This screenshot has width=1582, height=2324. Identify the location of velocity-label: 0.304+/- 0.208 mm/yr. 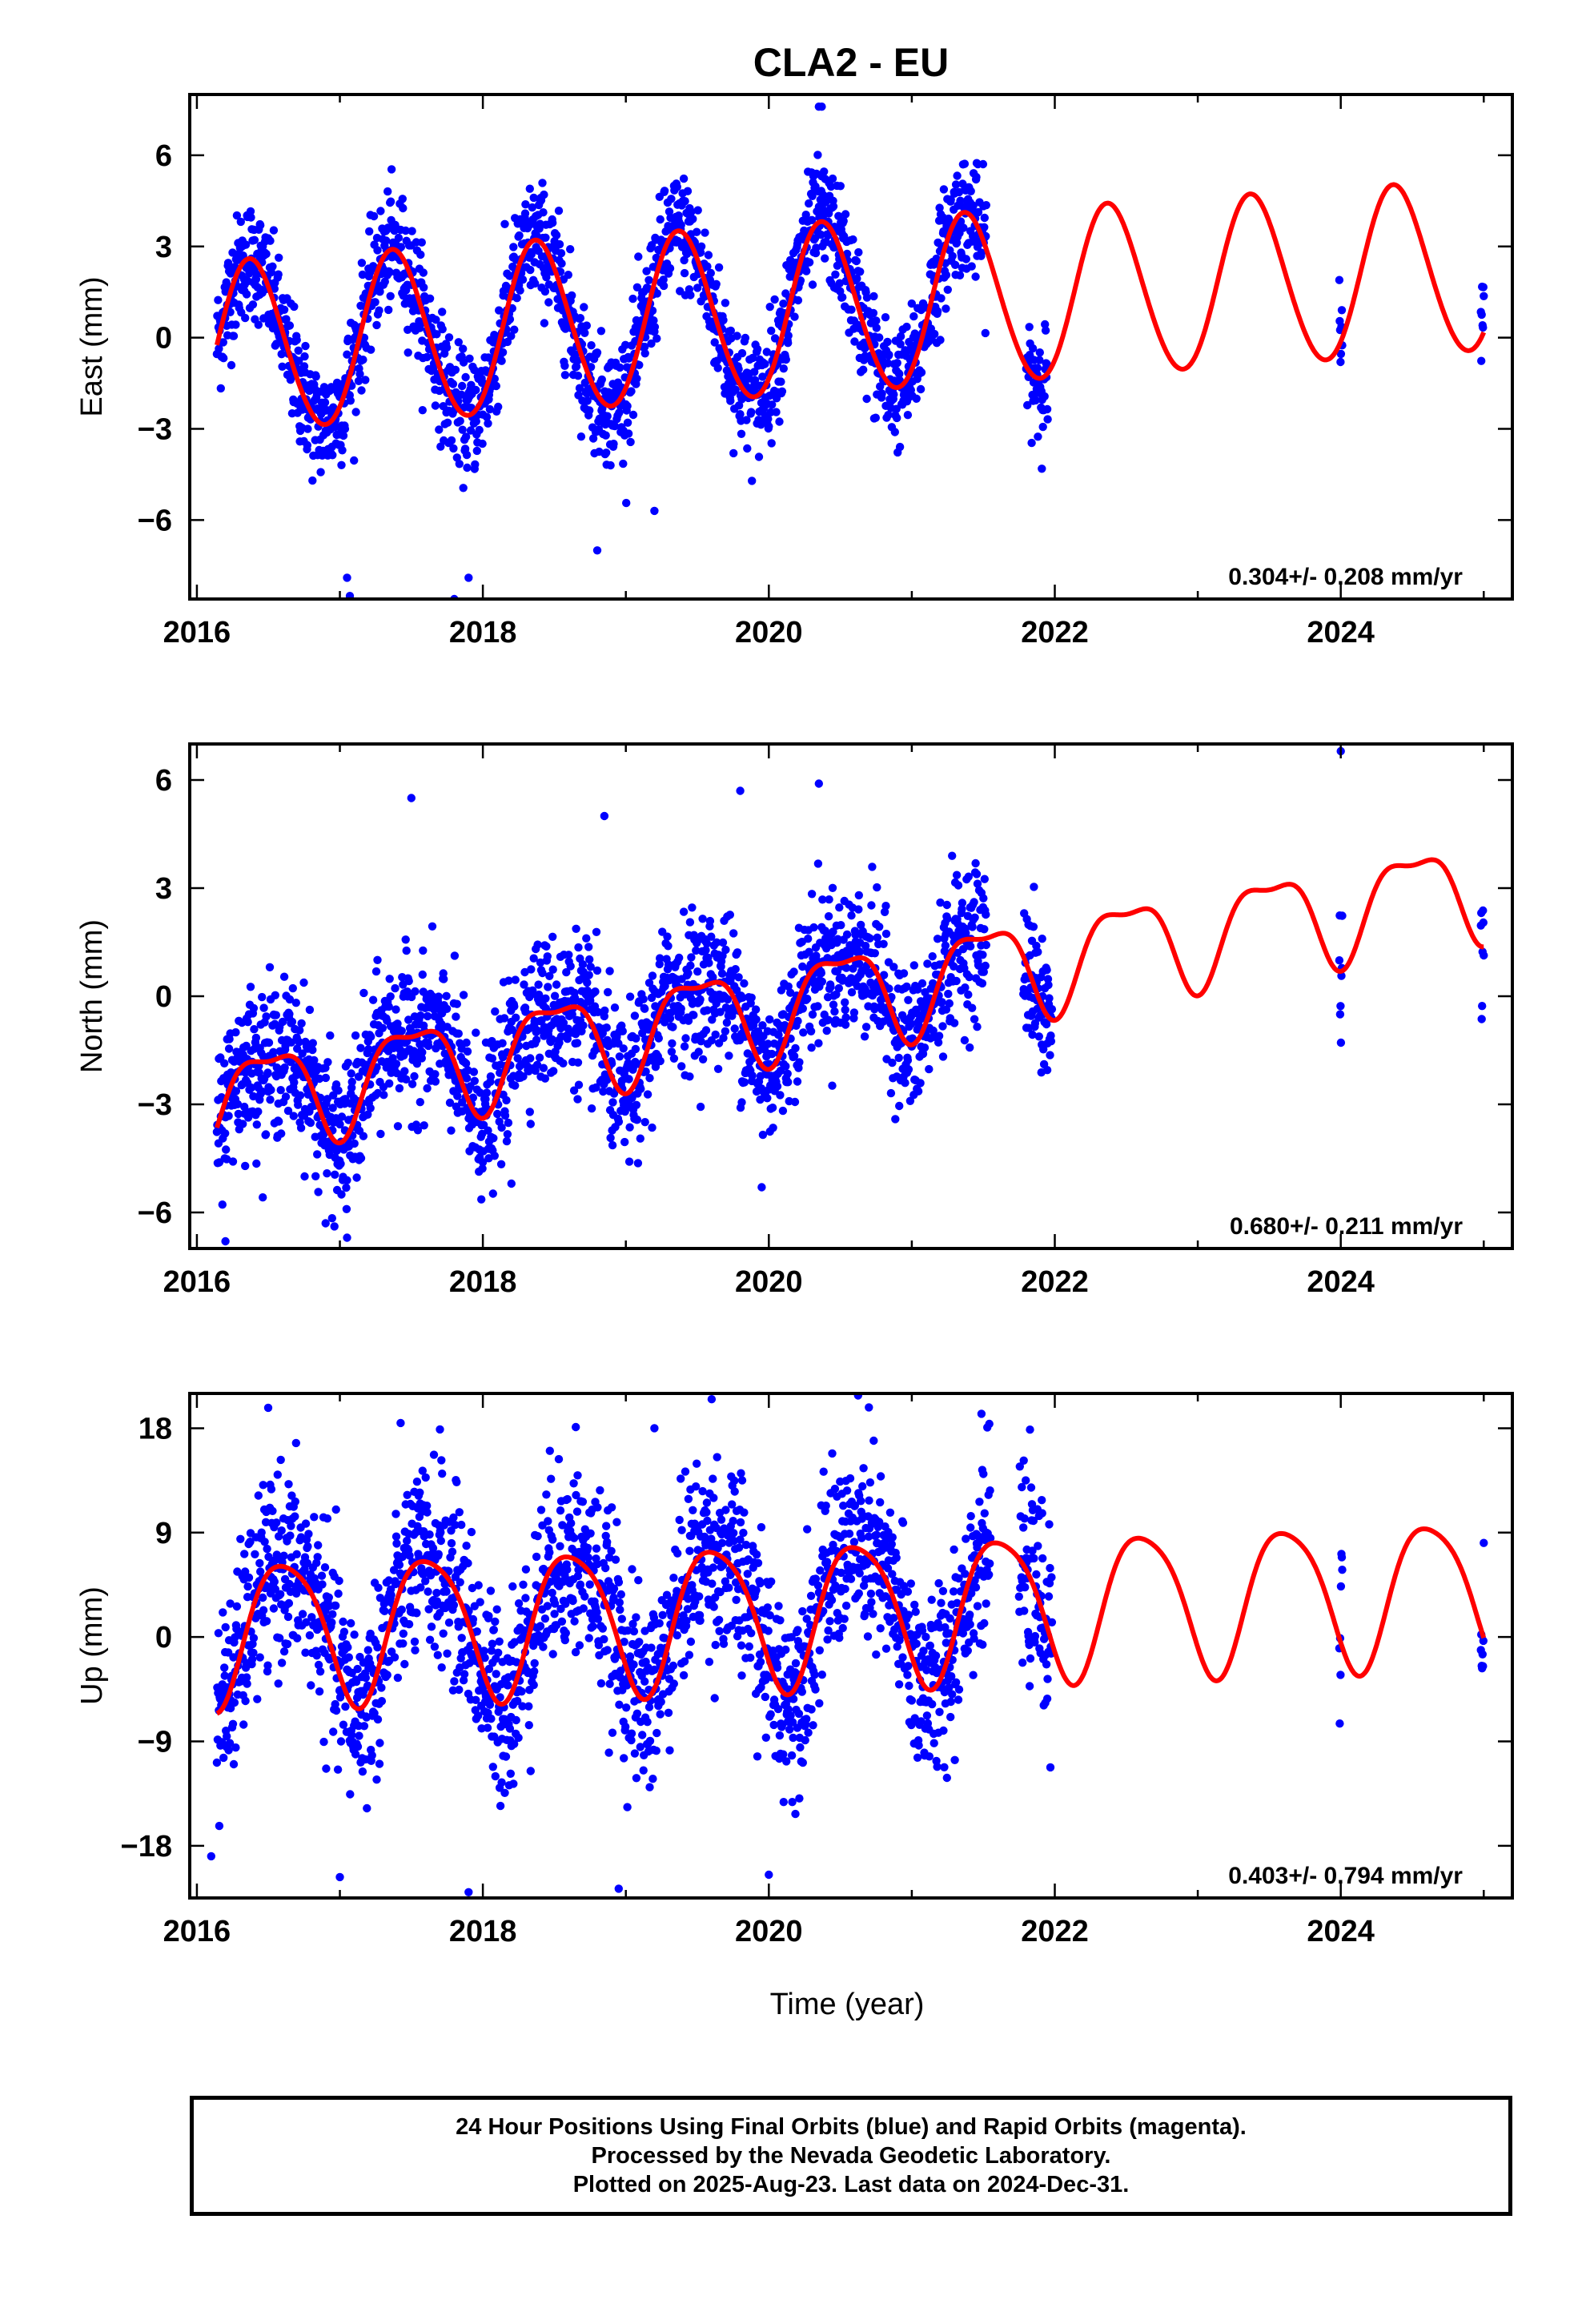
(1345, 577).